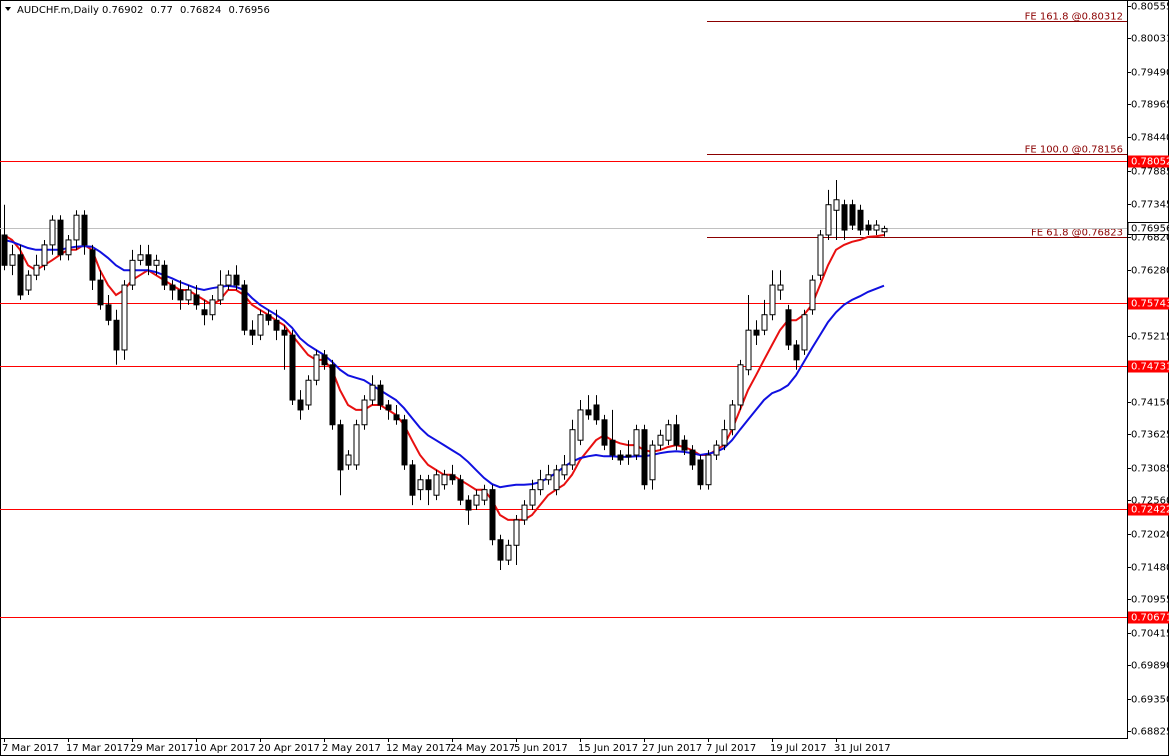  Describe the element at coordinates (1150, 700) in the screenshot. I see `y-tick-label: 0.69350` at that location.